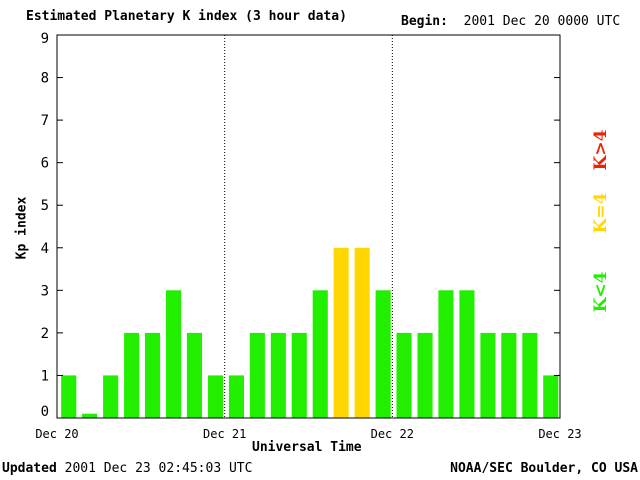 The image size is (640, 480). What do you see at coordinates (45, 79) in the screenshot?
I see `y-tick-label-8: 8` at bounding box center [45, 79].